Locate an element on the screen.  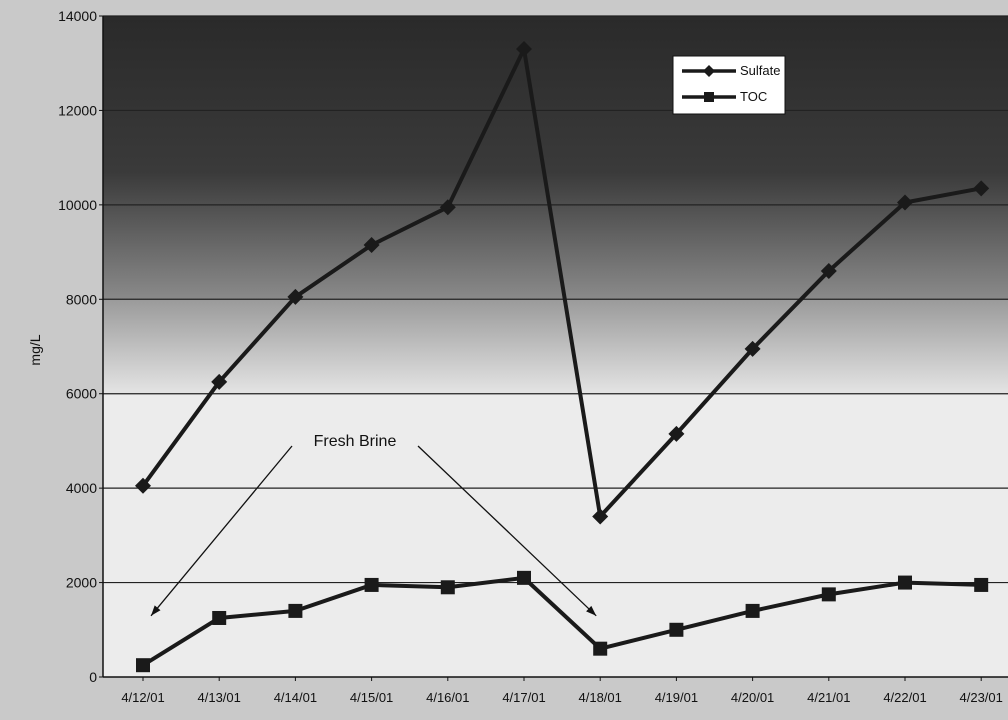
x-tick-label: 4/14/01 is located at coordinates (295, 697).